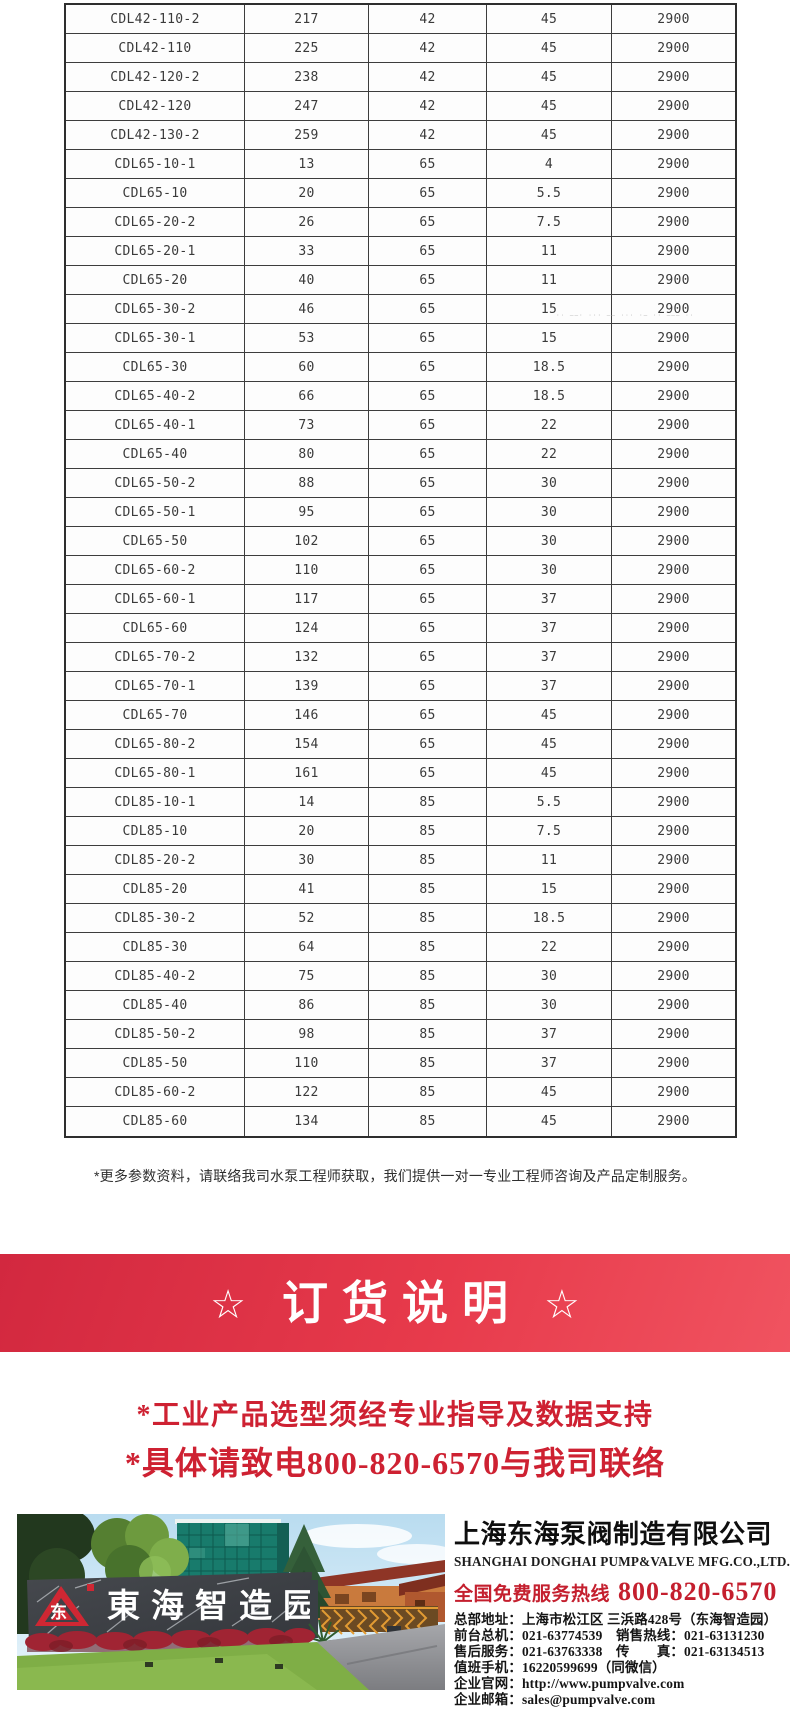 This screenshot has height=1734, width=790. What do you see at coordinates (307, 19) in the screenshot?
I see `table-cell: 217` at bounding box center [307, 19].